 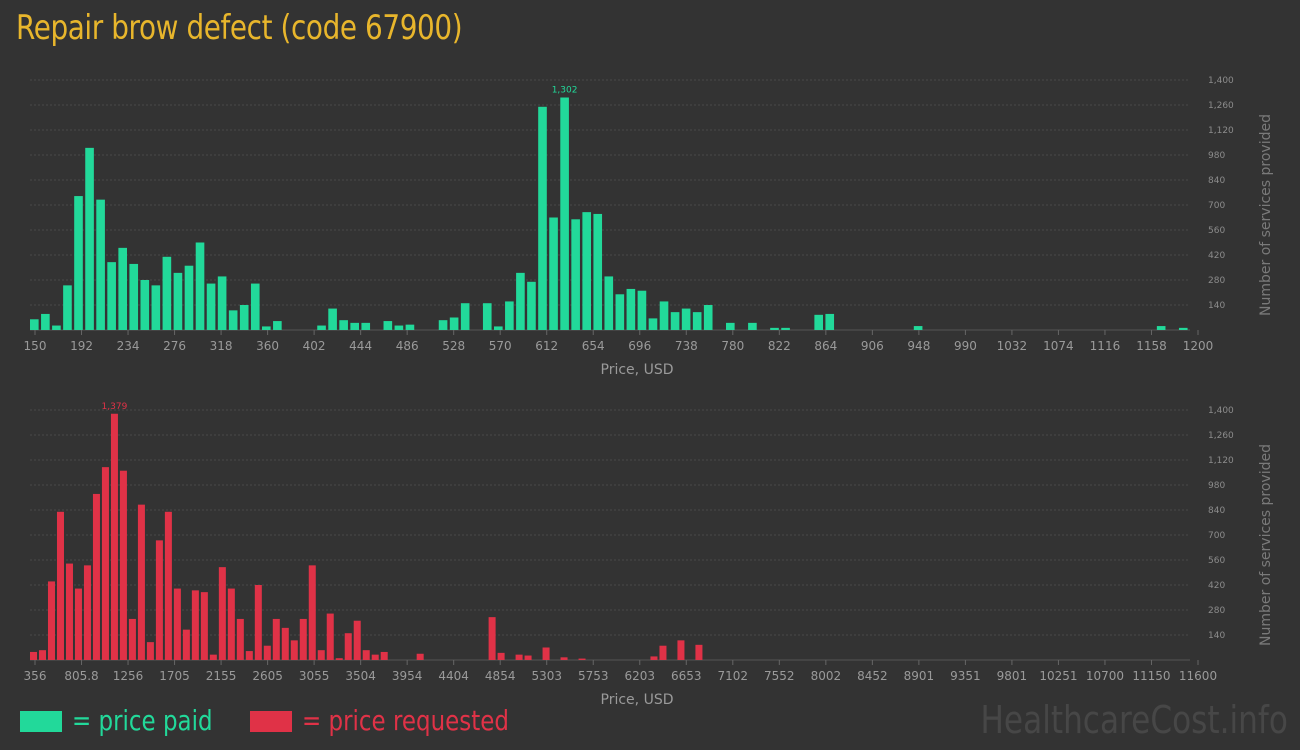 I want to click on x-tick-label: 948, so click(x=918, y=346).